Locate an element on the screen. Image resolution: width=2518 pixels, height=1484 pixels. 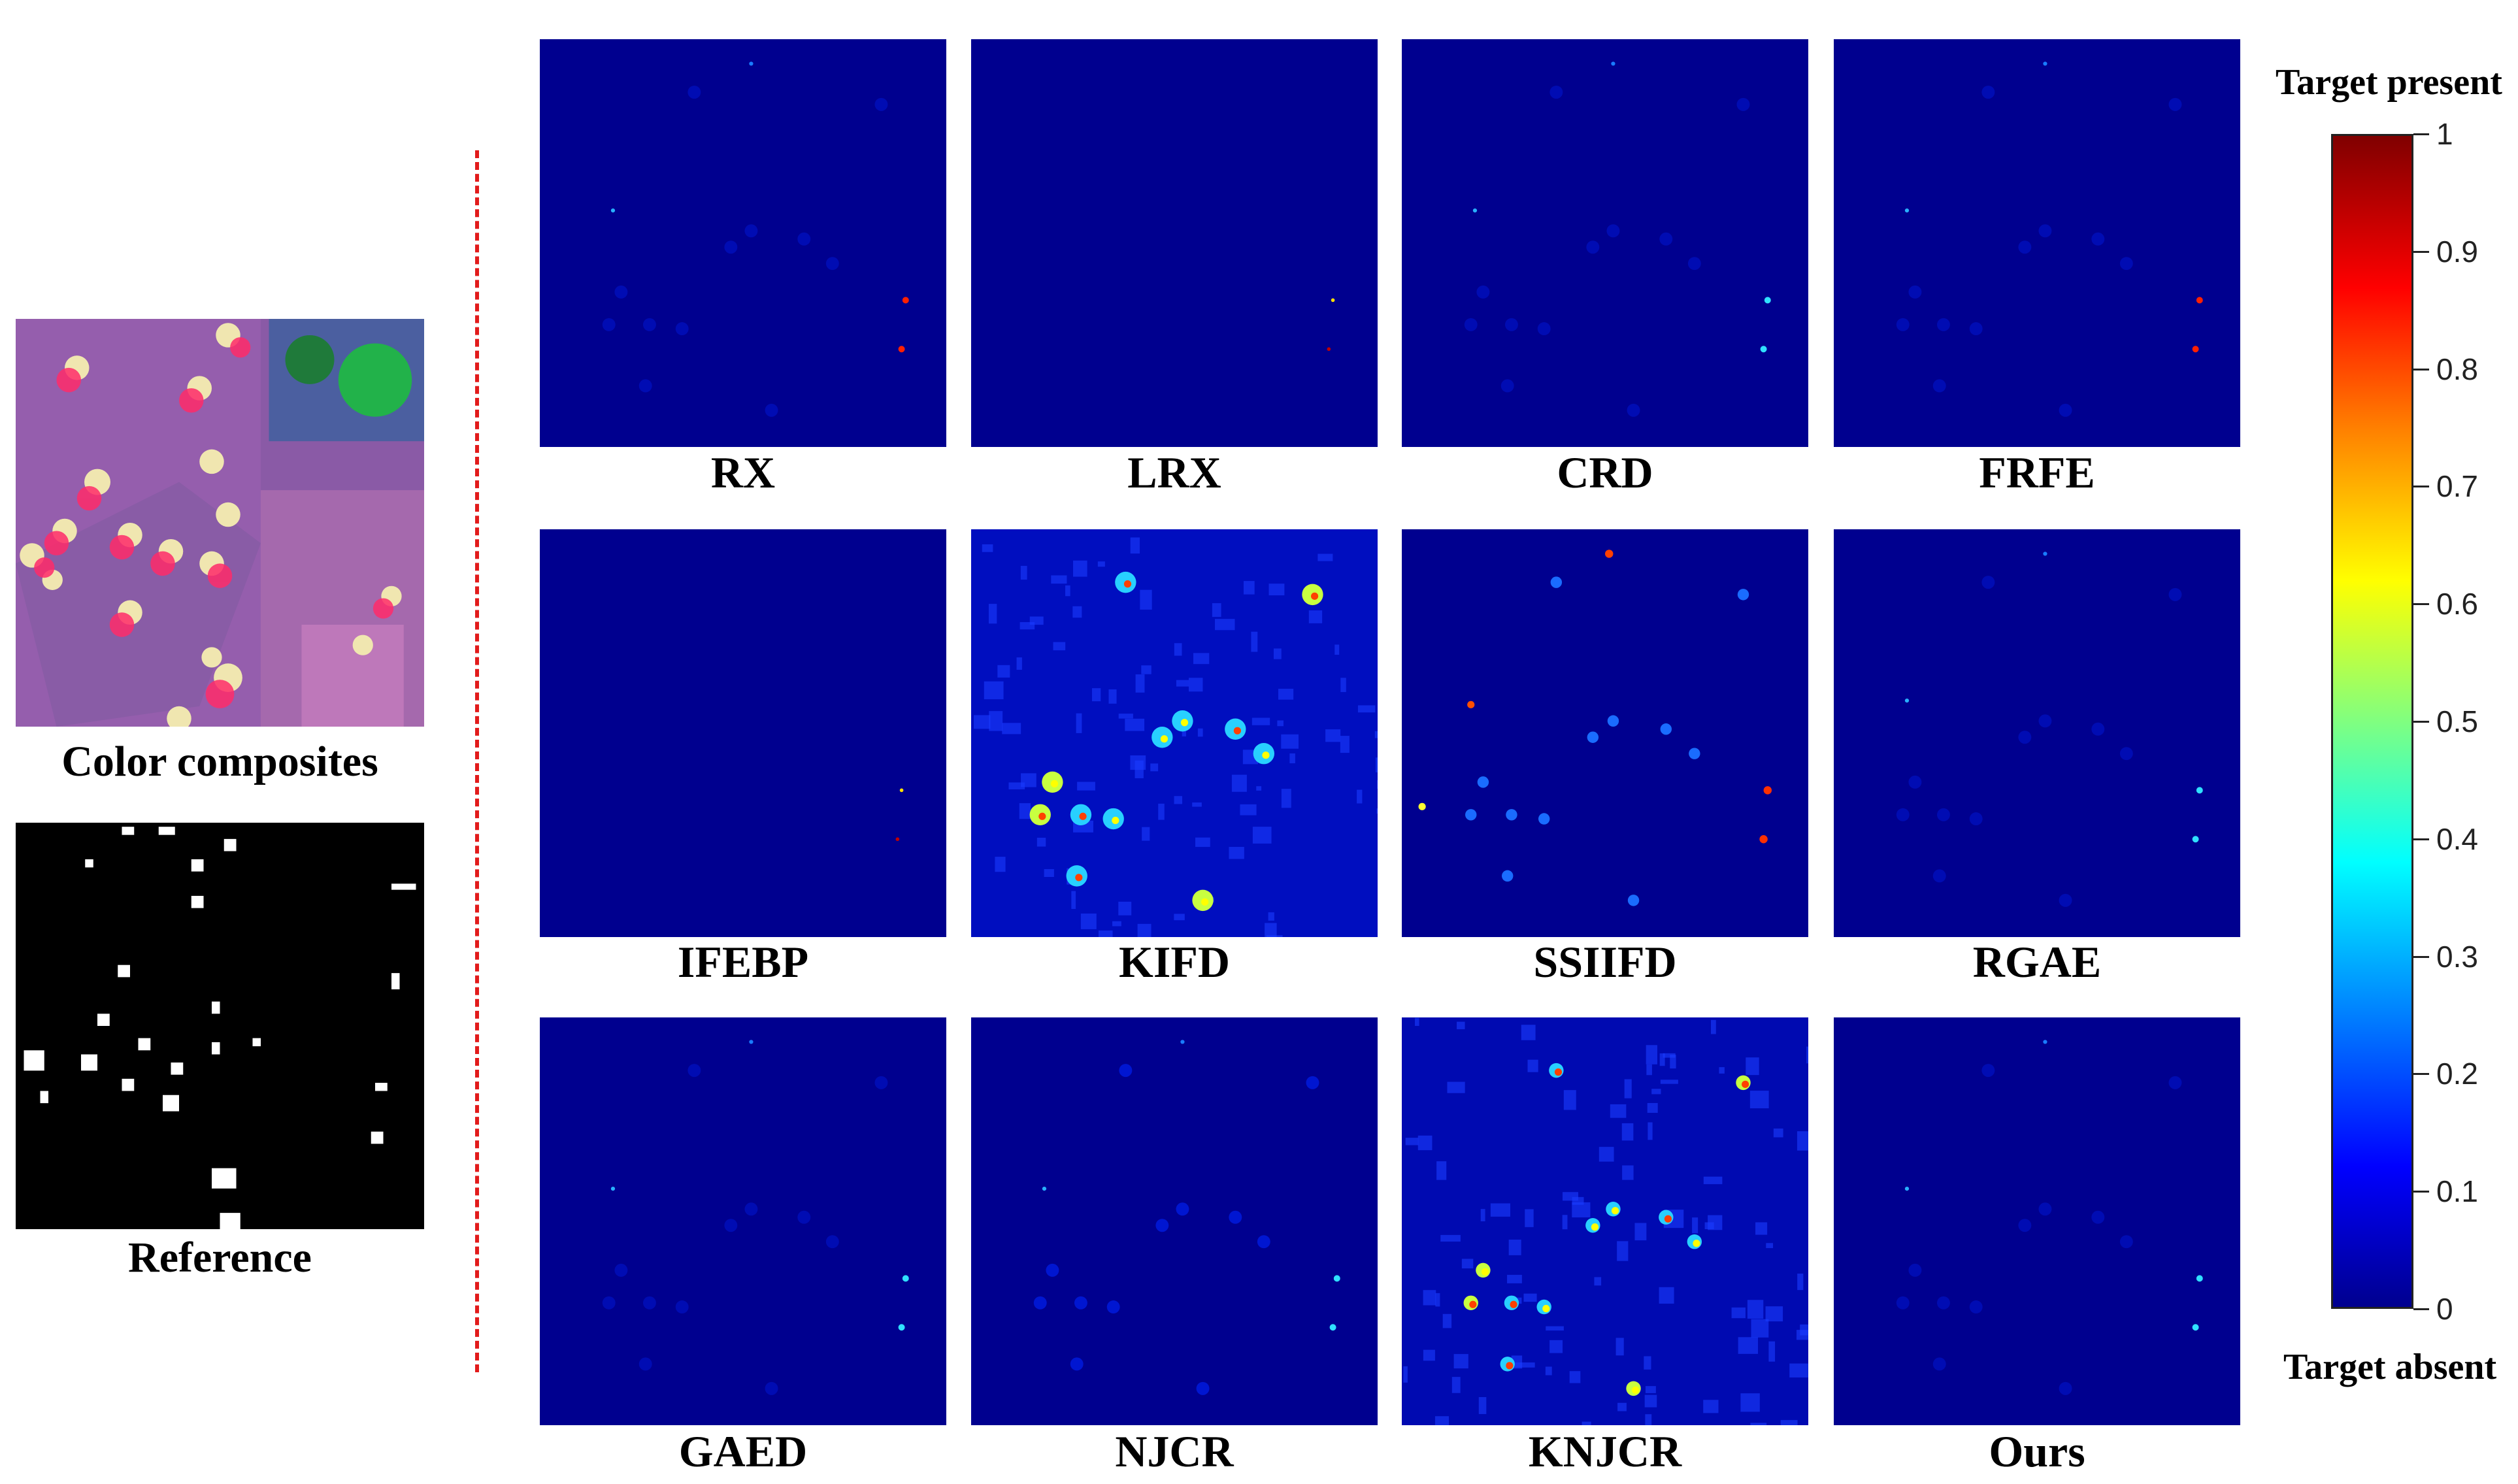
colorbar-tick-label: 0.6 is located at coordinates (2457, 604).